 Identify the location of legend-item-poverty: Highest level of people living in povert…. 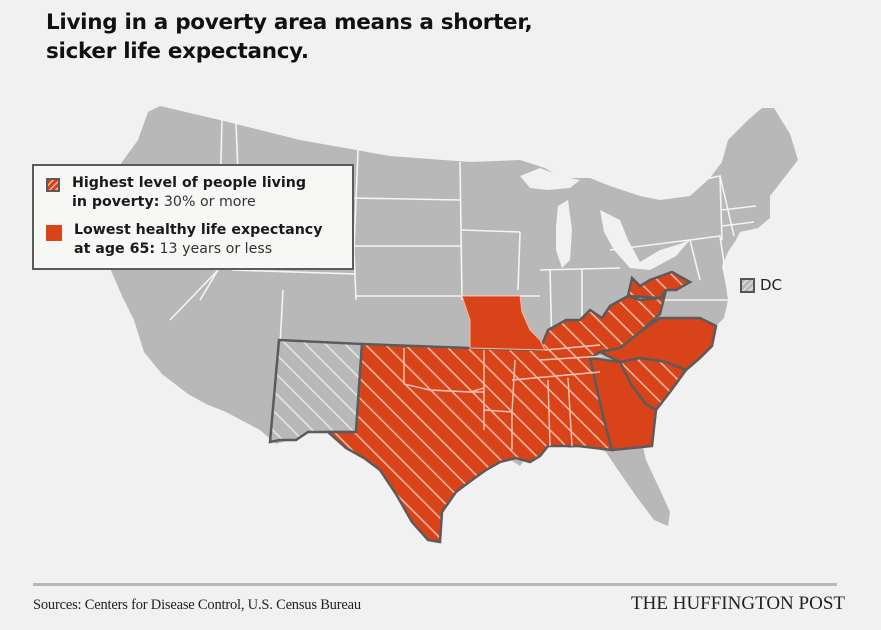
(199, 193).